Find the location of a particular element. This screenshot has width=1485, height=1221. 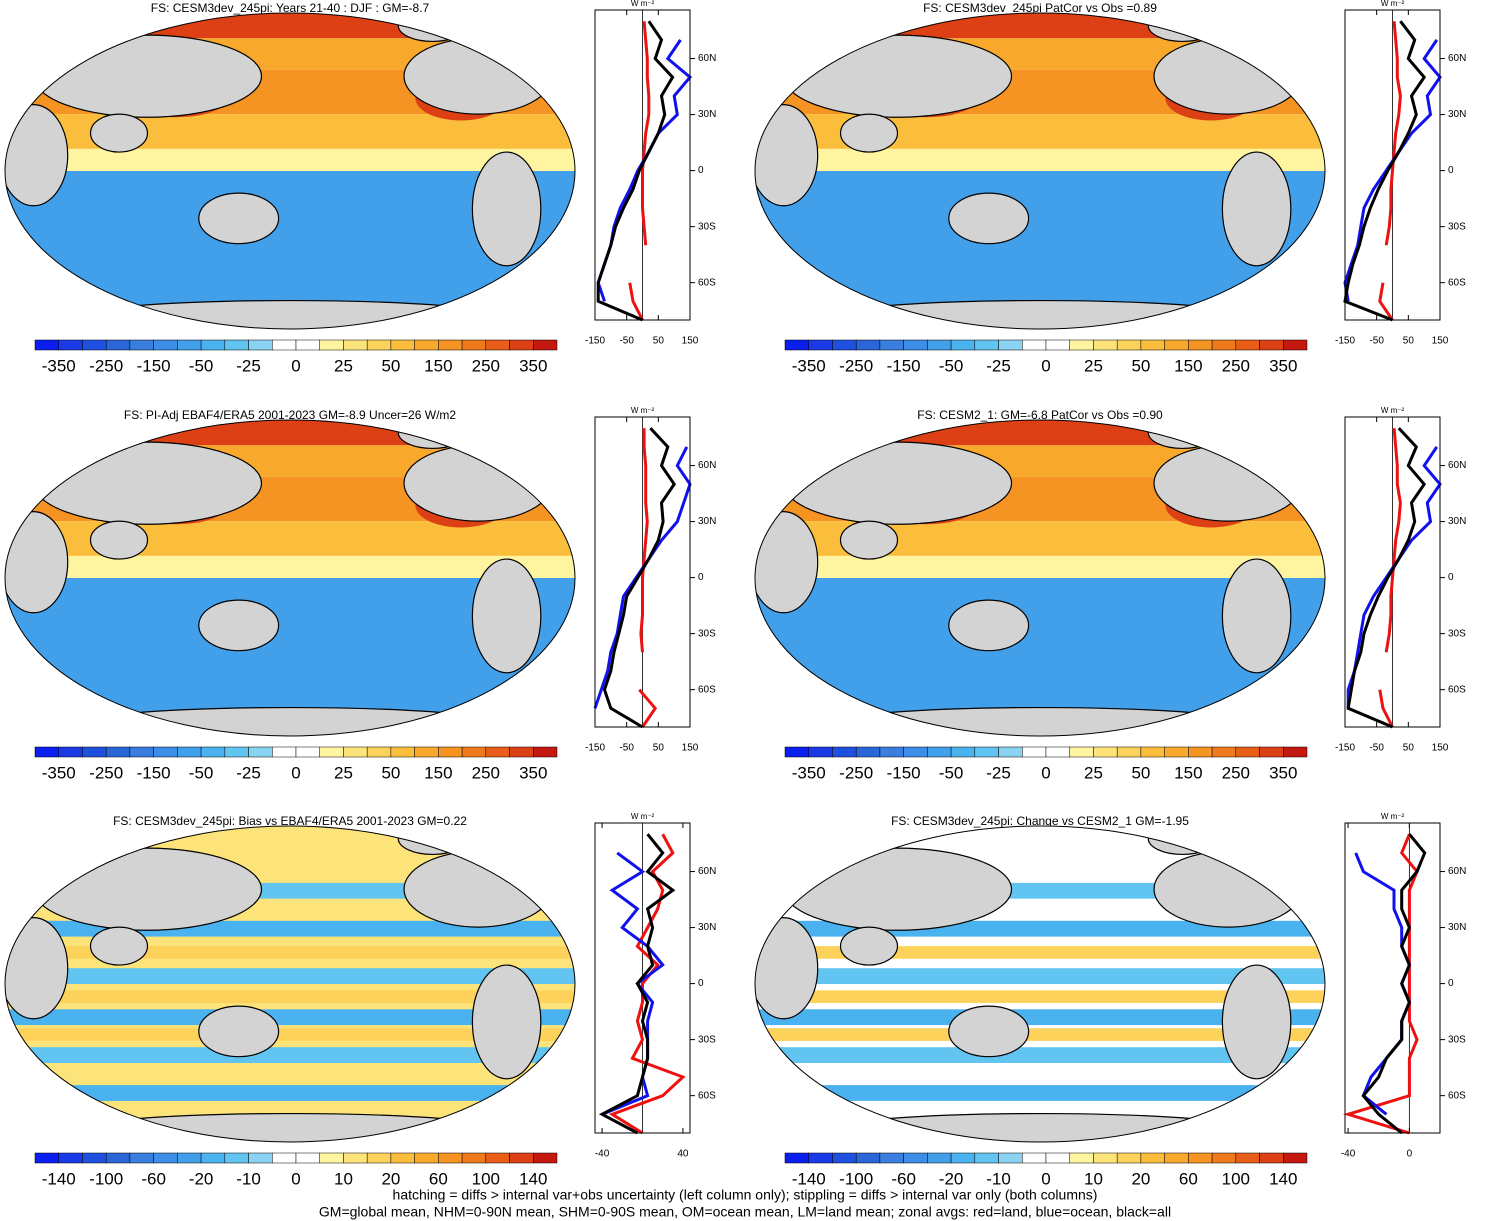

colorbar-label: 60 is located at coordinates (1188, 1178).